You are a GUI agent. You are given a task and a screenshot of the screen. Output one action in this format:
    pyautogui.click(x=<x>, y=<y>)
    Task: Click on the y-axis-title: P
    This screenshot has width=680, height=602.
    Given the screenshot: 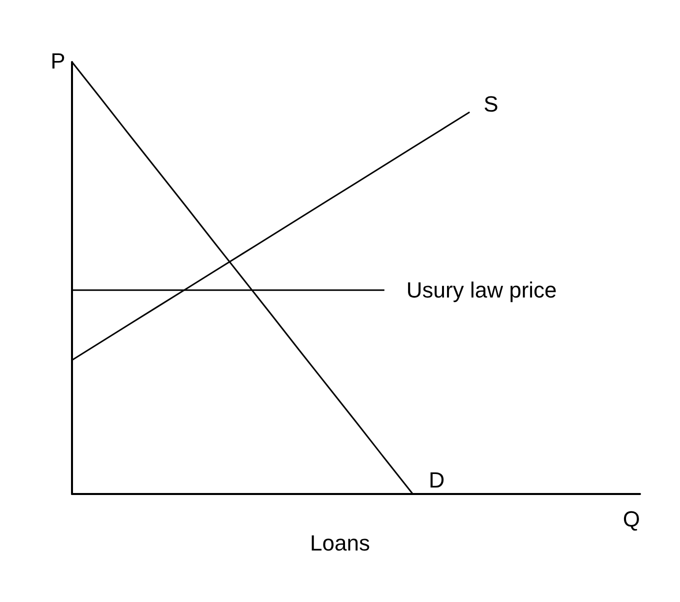 What is the action you would take?
    pyautogui.click(x=58, y=61)
    